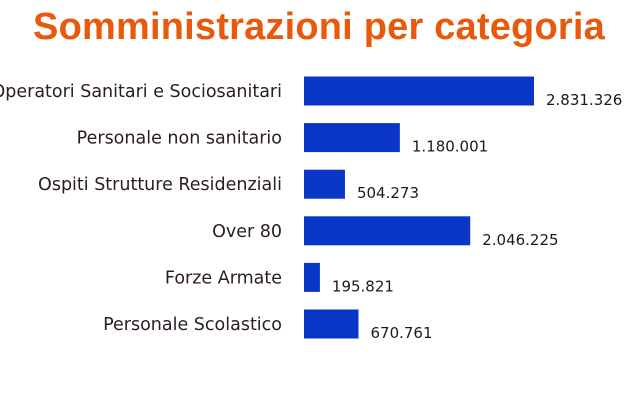 This screenshot has height=410, width=638. What do you see at coordinates (319, 27) in the screenshot?
I see `chart-title: Somministrazioni per categoria` at bounding box center [319, 27].